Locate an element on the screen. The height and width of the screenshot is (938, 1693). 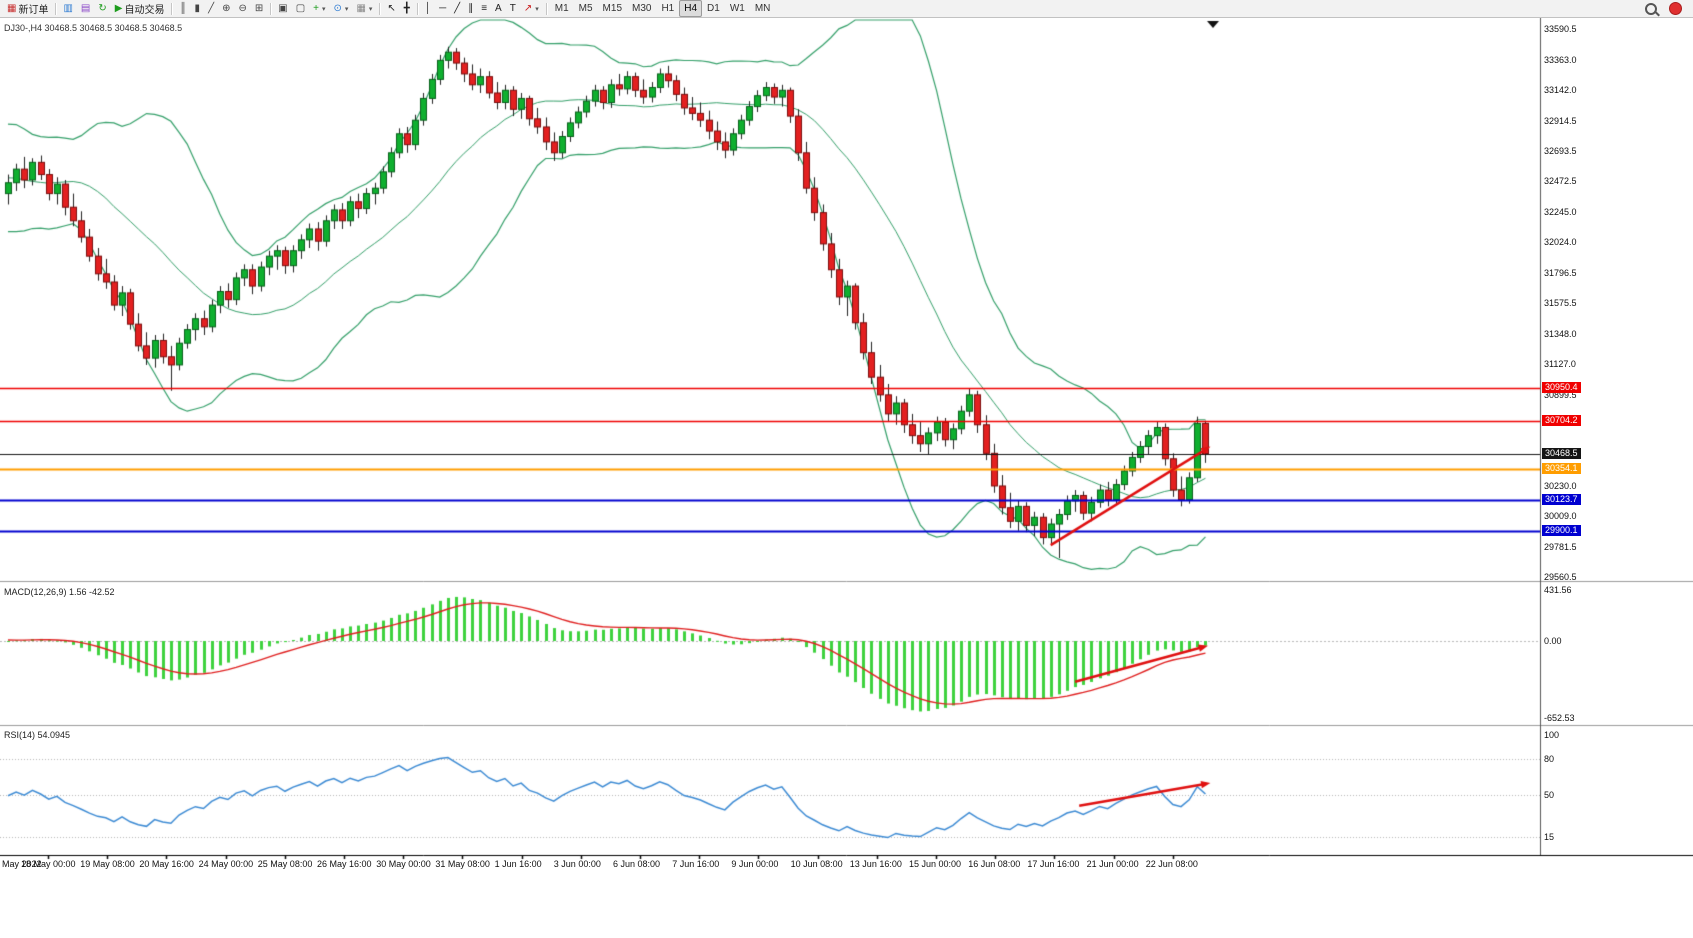
trendline-button: ╱ is located at coordinates (457, 8).